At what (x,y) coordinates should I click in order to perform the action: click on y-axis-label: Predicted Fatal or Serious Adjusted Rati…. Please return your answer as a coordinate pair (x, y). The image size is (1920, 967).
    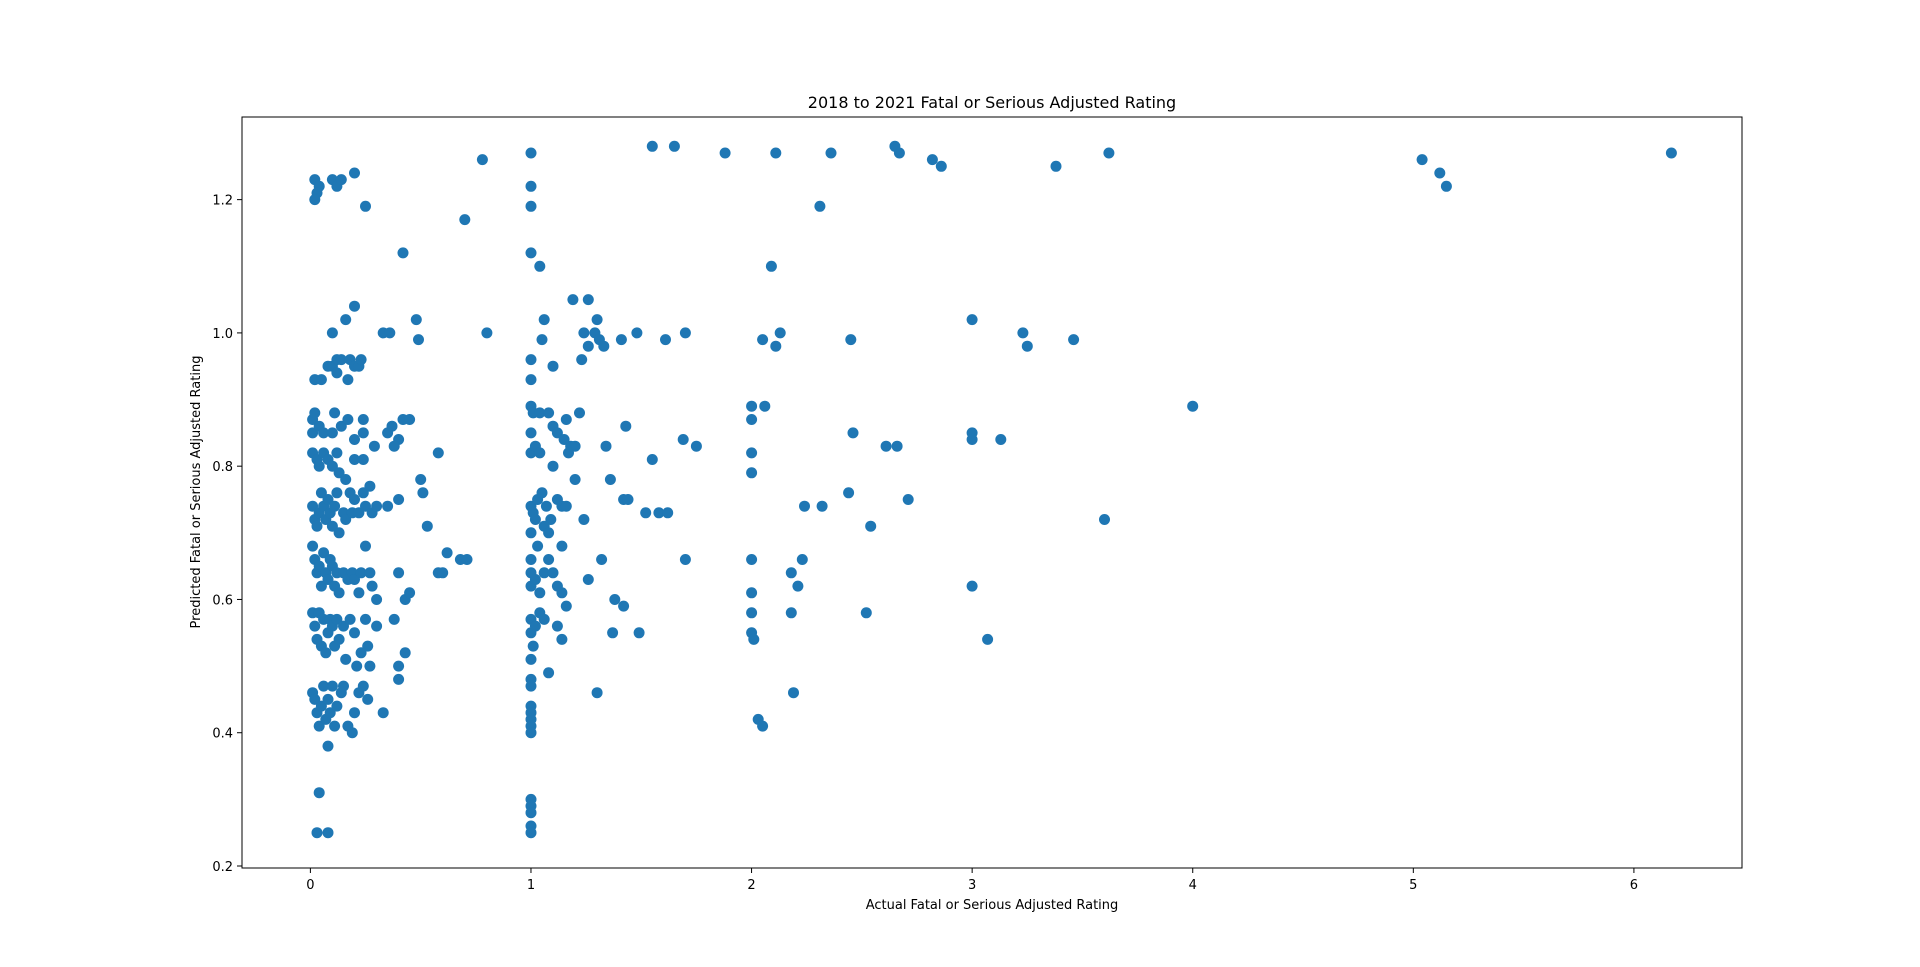
    Looking at the image, I should click on (196, 492).